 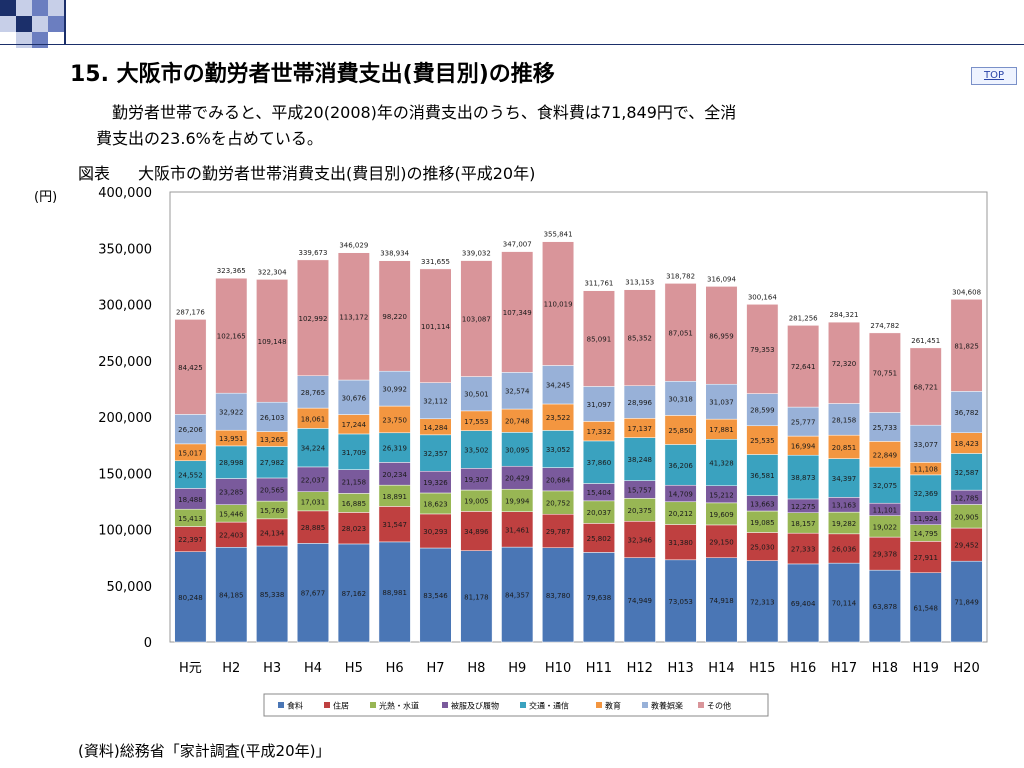 I want to click on data-label: 38,248, so click(x=640, y=460).